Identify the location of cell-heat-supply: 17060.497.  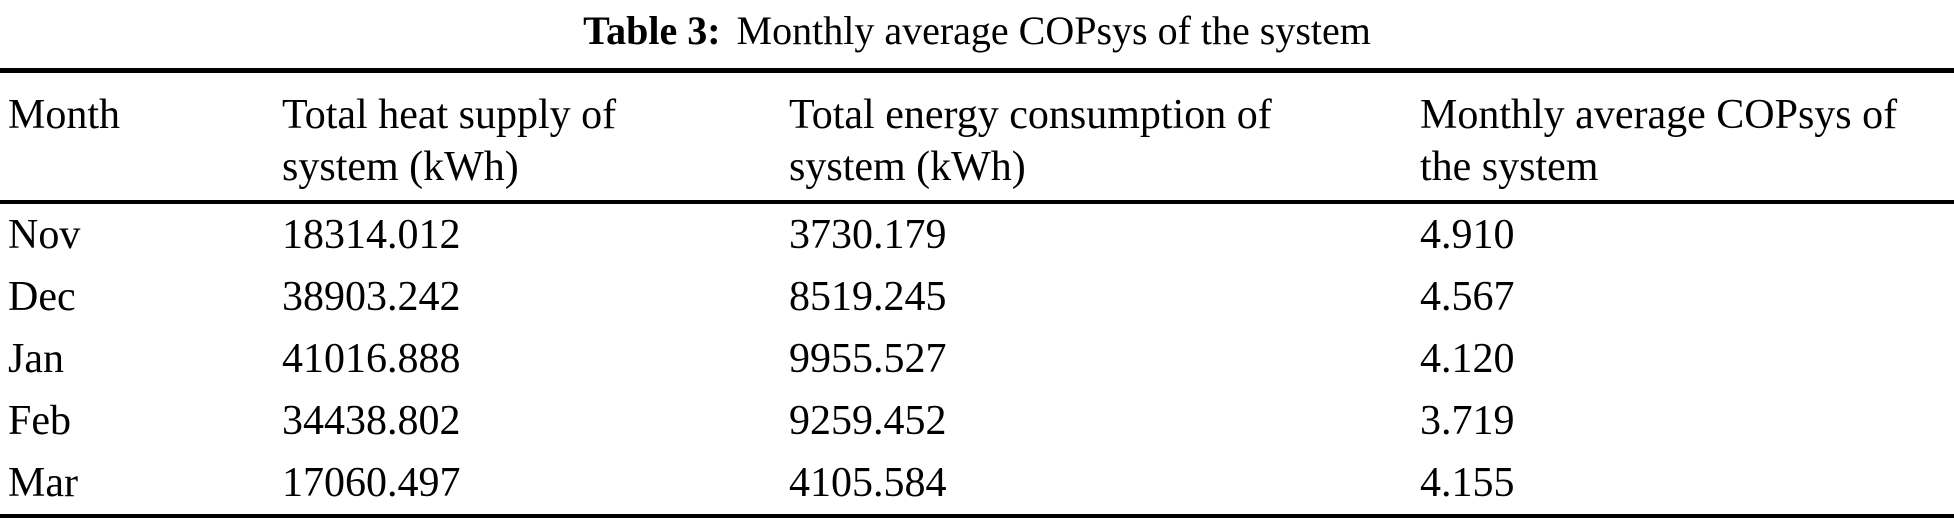
(371, 483).